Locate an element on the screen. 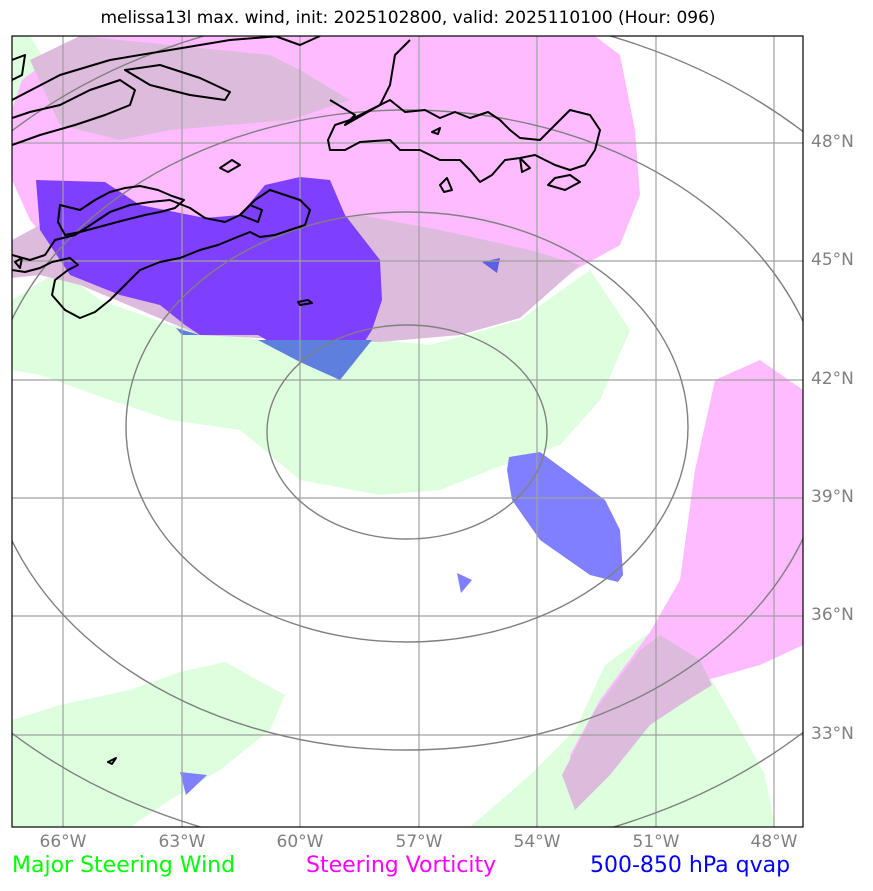 This screenshot has height=891, width=873. legend-qvap: 500-850 hPa qvap is located at coordinates (690, 865).